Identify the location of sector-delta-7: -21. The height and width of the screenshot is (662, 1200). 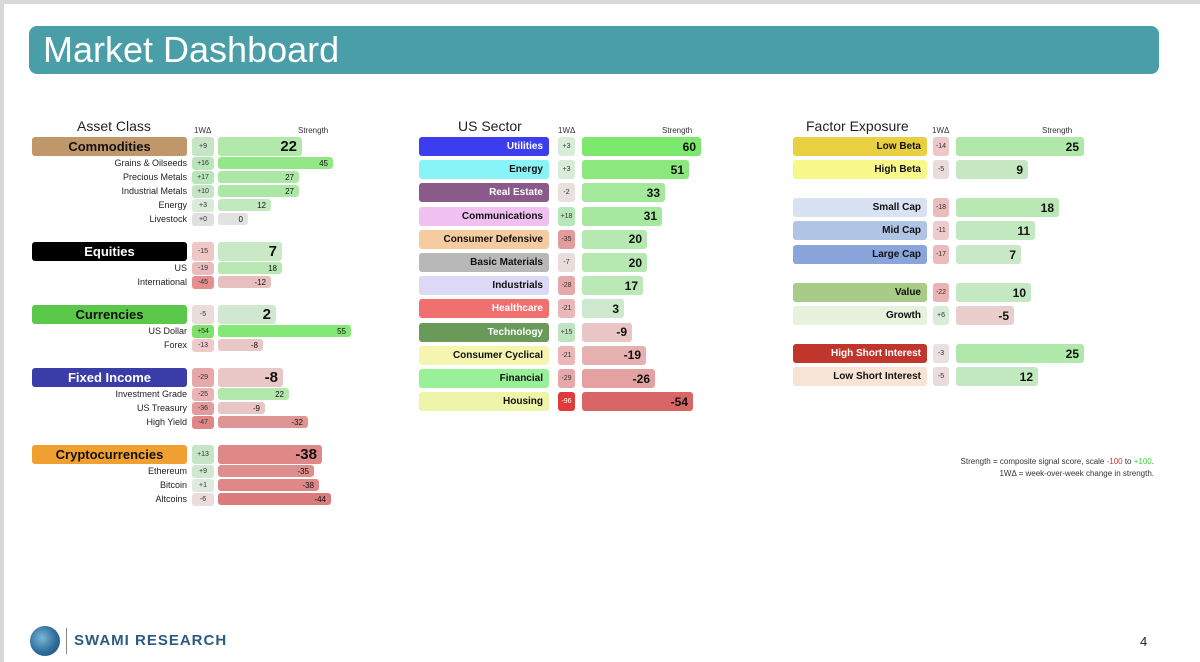
(566, 309).